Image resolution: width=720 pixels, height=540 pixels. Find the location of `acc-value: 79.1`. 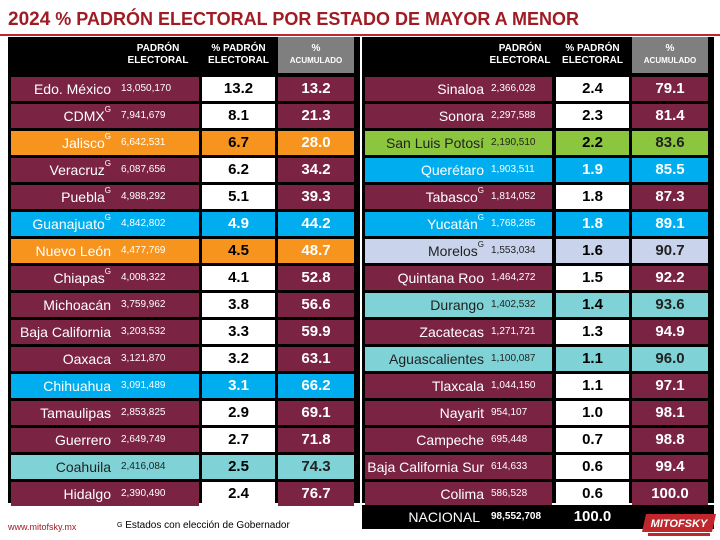

acc-value: 79.1 is located at coordinates (670, 89).